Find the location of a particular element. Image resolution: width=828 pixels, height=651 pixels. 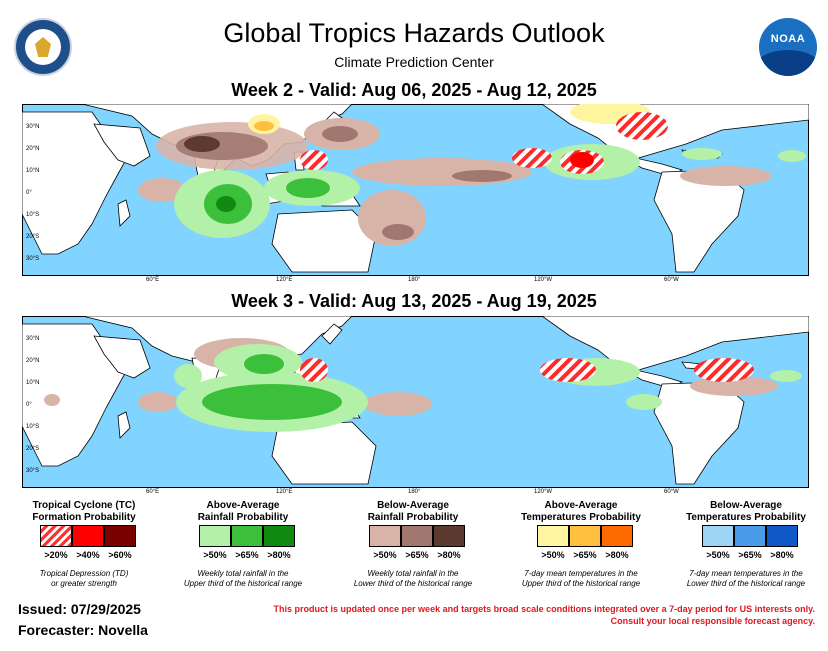

legend-level-label: >60% is located at coordinates (120, 555).